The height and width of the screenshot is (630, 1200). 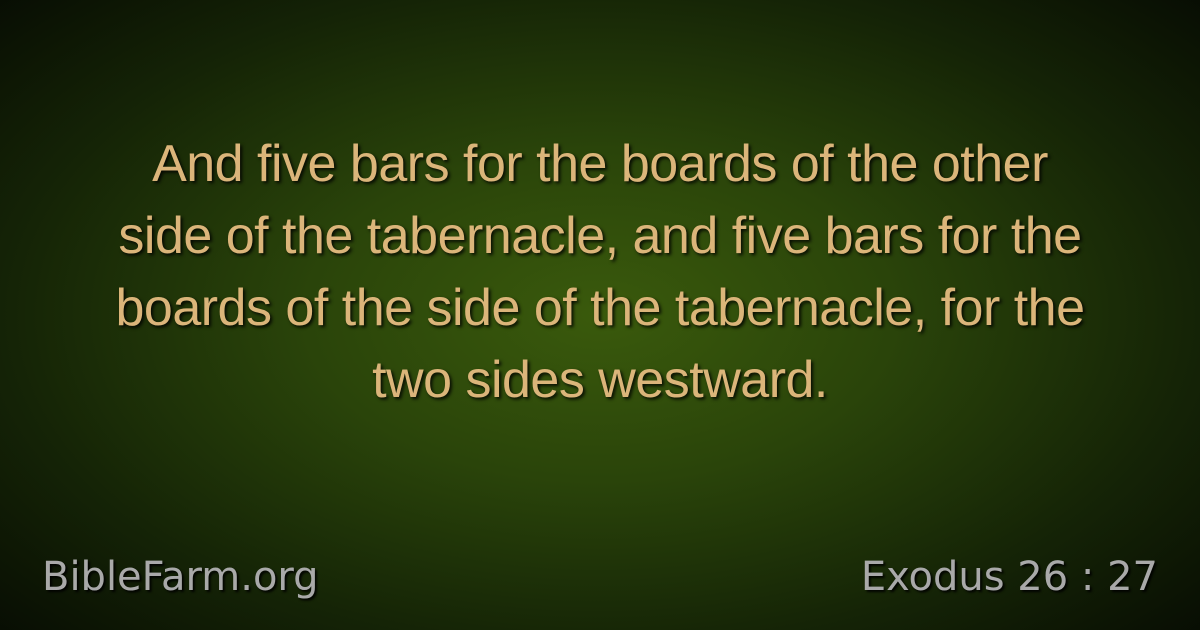 I want to click on verse-reference: Exodus 26 : 27, so click(x=1009, y=577).